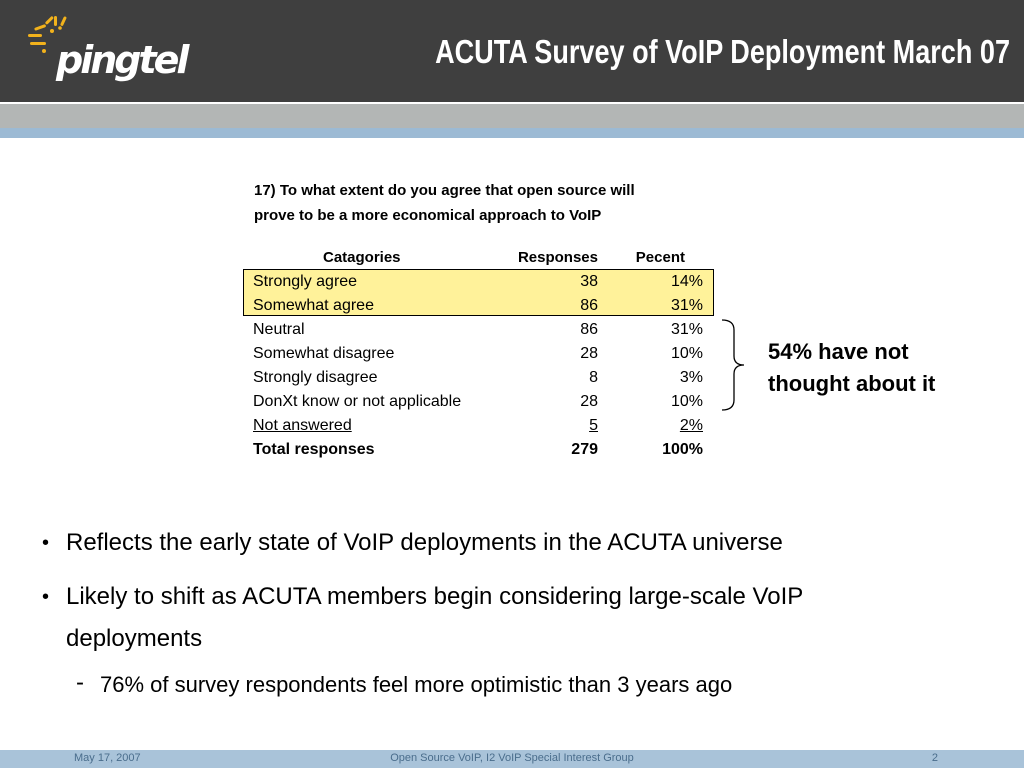  I want to click on table-total-row: Total responses 279 100%, so click(479, 450).